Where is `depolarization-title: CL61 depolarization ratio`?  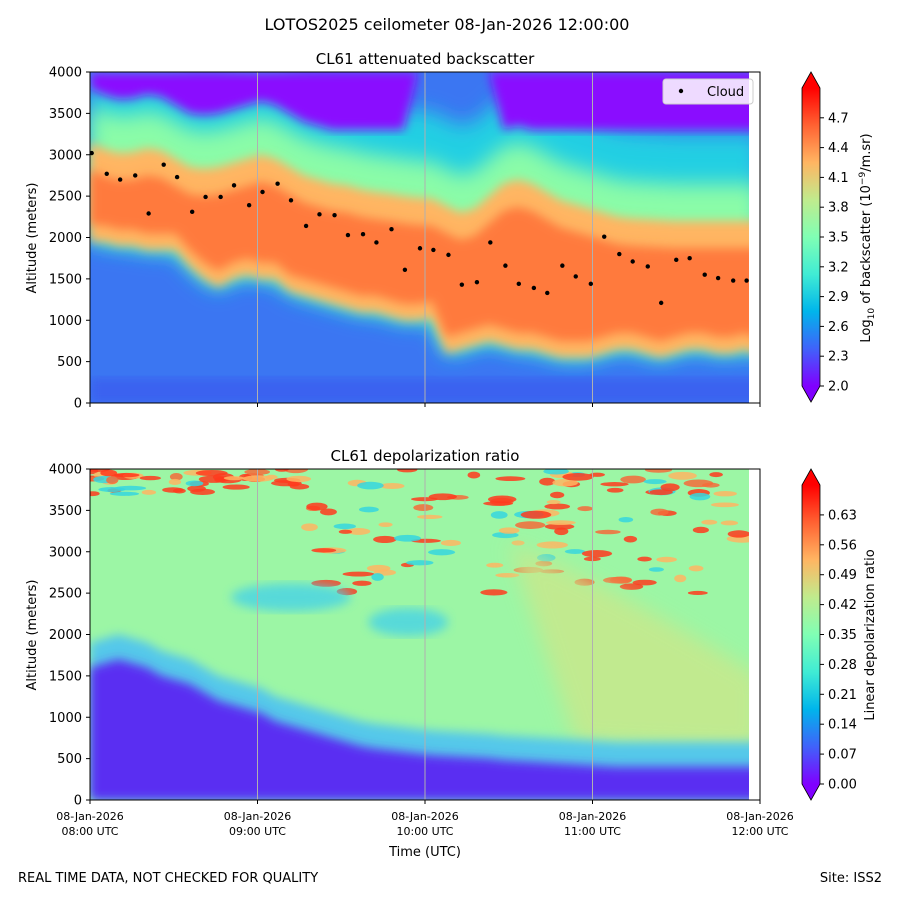 depolarization-title: CL61 depolarization ratio is located at coordinates (425, 456).